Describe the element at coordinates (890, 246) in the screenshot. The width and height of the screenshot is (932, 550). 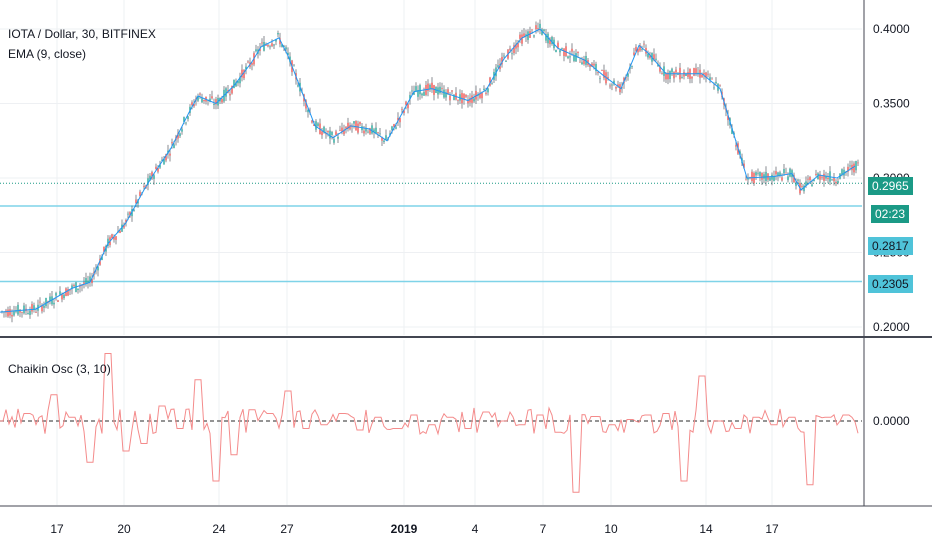
I see `level-tag-1: 0.2817` at that location.